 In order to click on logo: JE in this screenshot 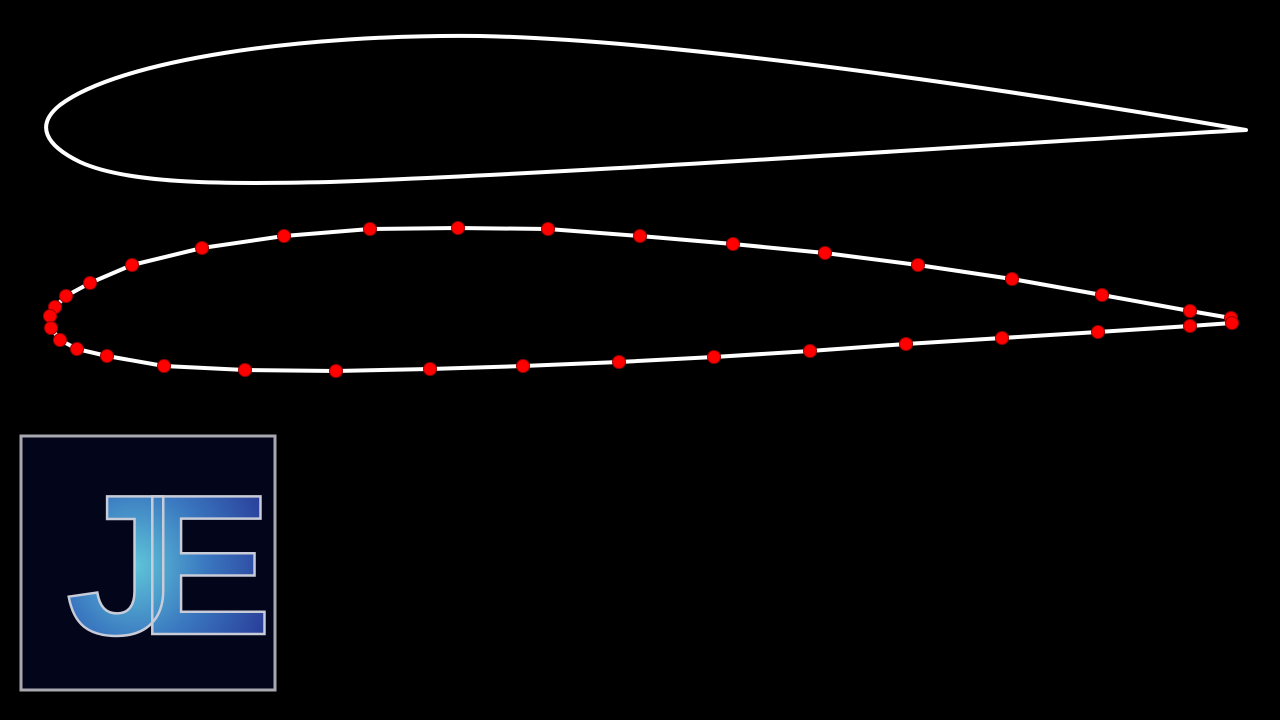, I will do `click(161, 563)`.